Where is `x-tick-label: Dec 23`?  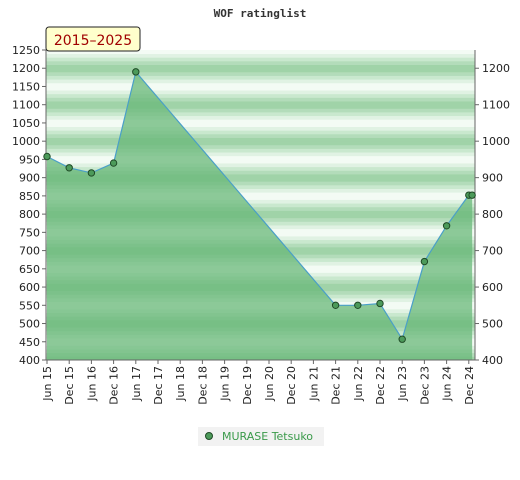 x-tick-label: Dec 23 is located at coordinates (424, 385).